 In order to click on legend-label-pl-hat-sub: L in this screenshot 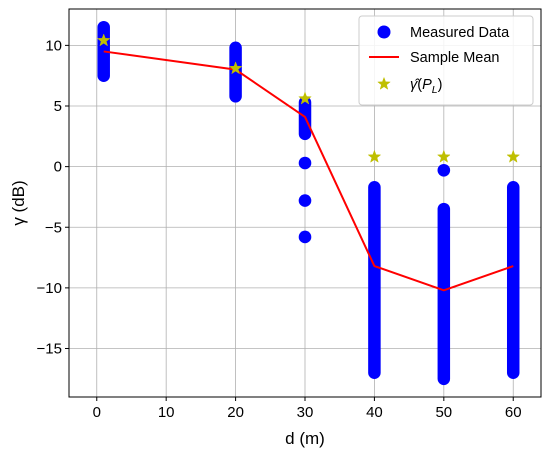, I will do `click(435, 90)`.